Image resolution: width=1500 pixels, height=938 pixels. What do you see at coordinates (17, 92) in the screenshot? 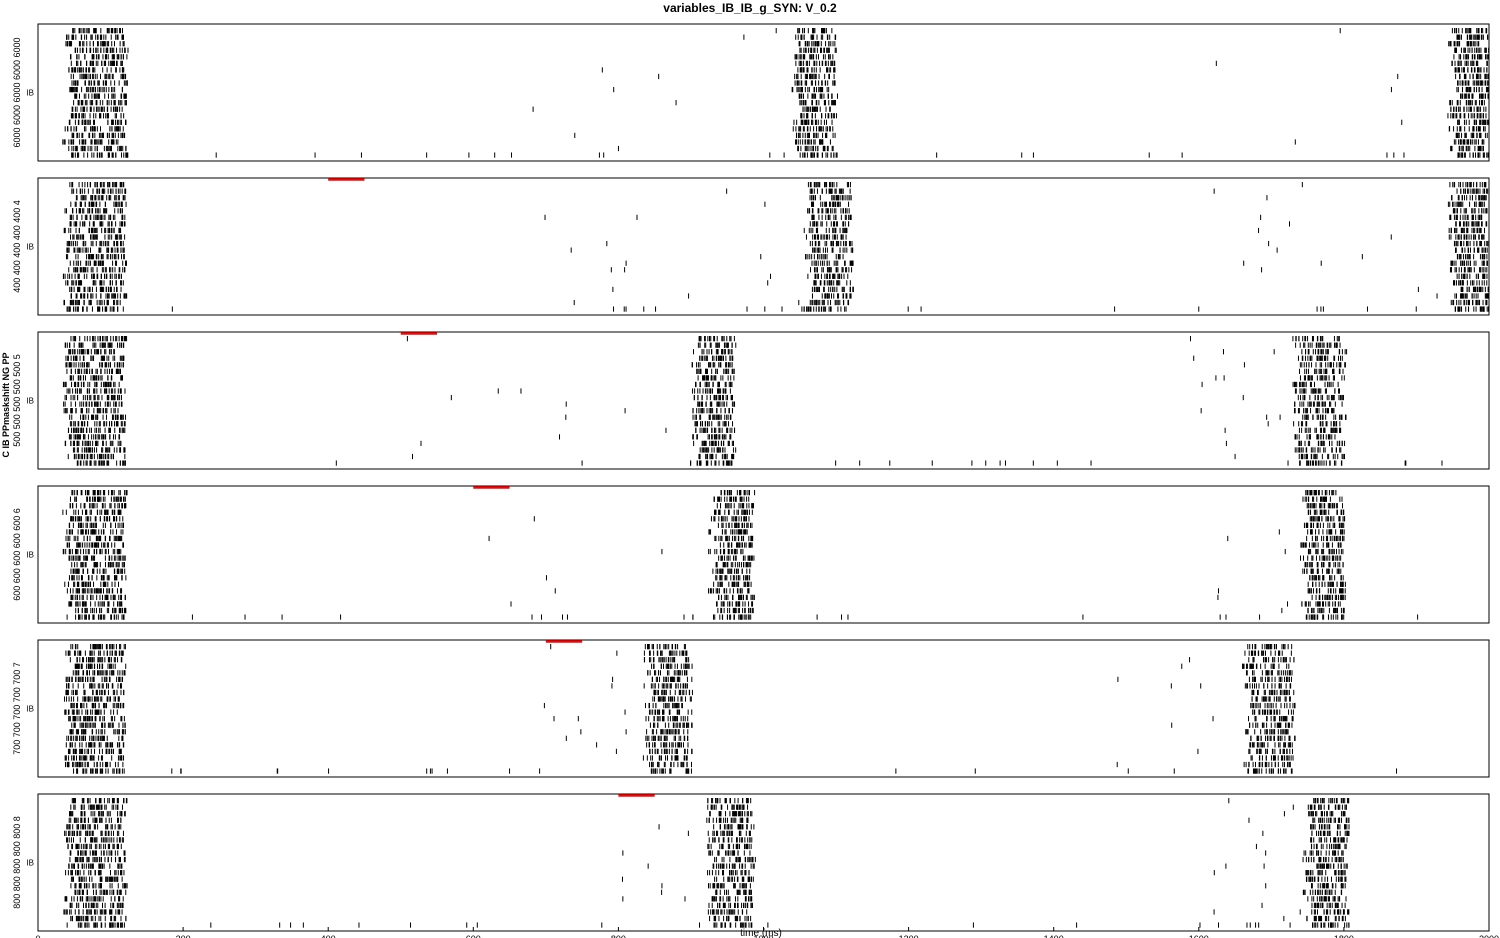
I see `panel-side-label: 6000 6000 6000 6000 6000` at bounding box center [17, 92].